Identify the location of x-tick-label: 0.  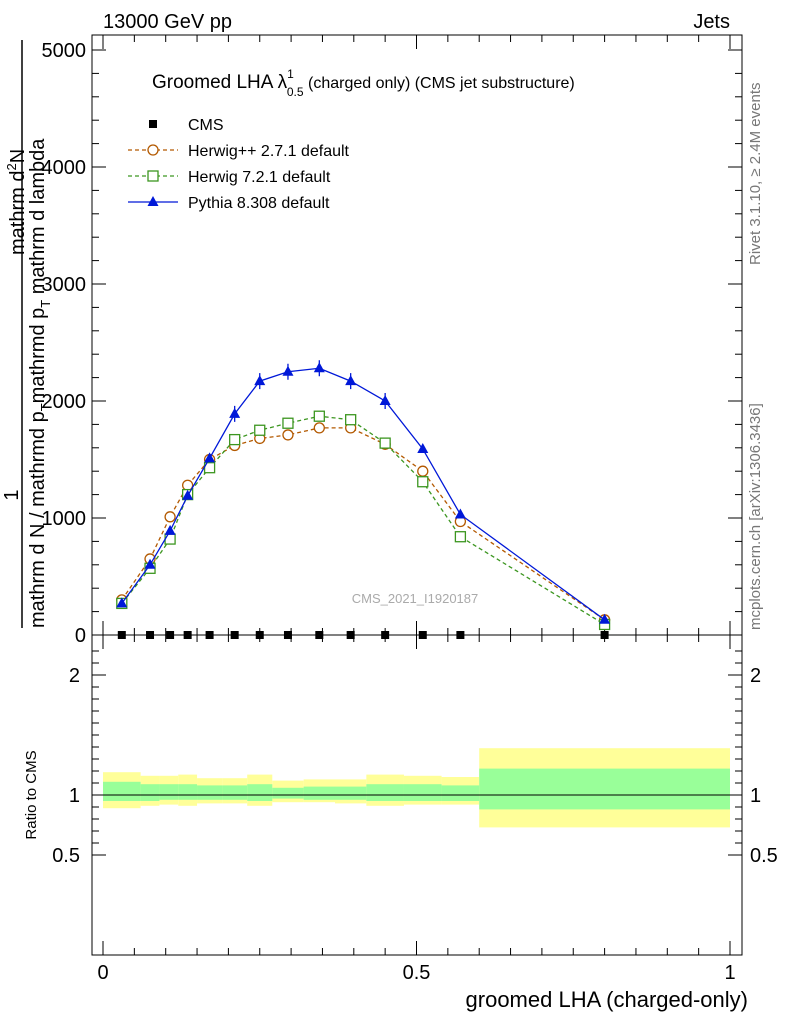
(102, 973).